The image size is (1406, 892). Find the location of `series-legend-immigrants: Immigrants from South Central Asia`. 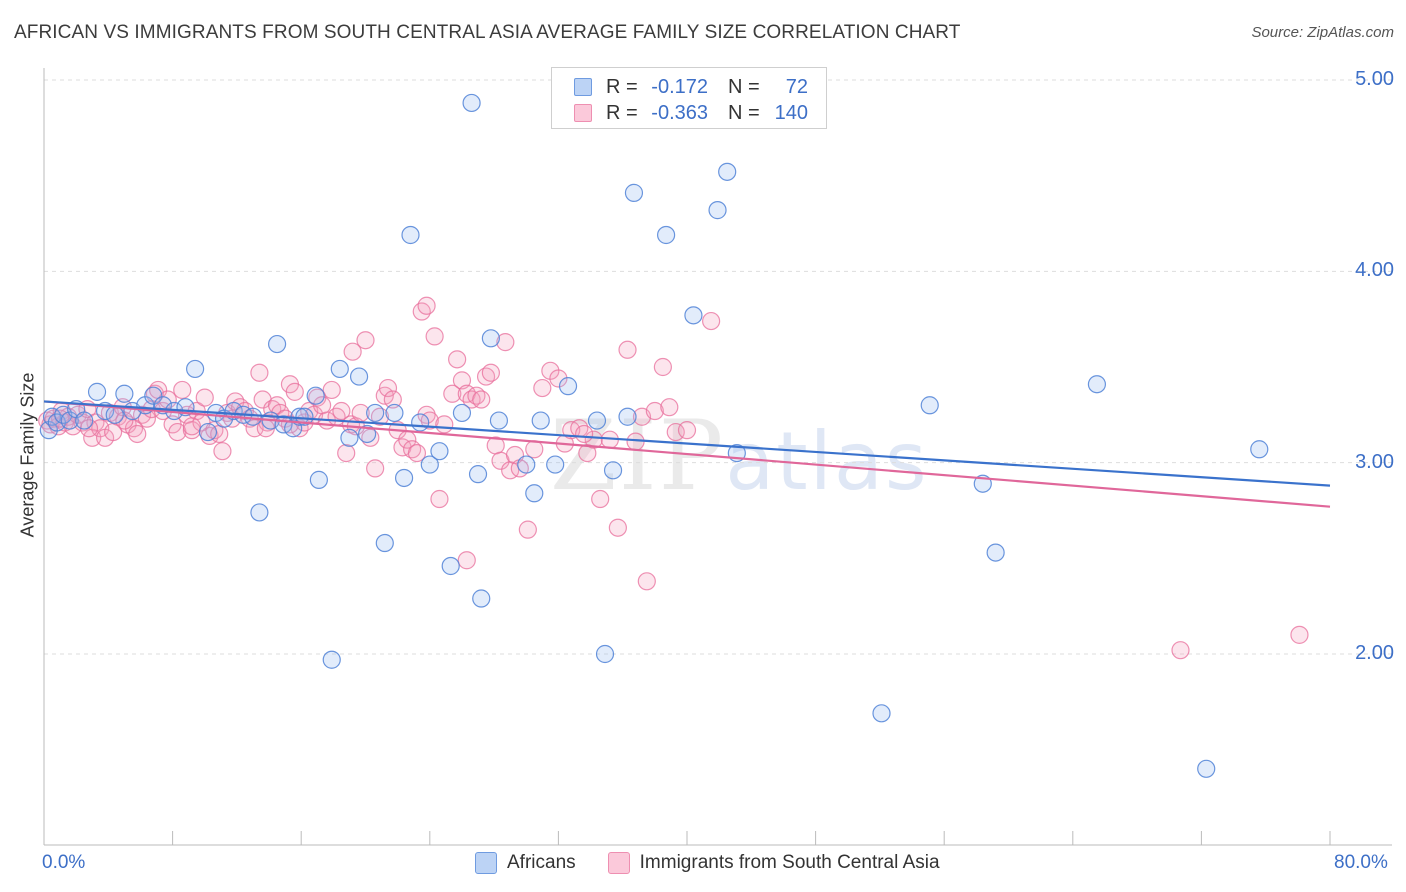

series-legend-immigrants: Immigrants from South Central Asia is located at coordinates (773, 863).